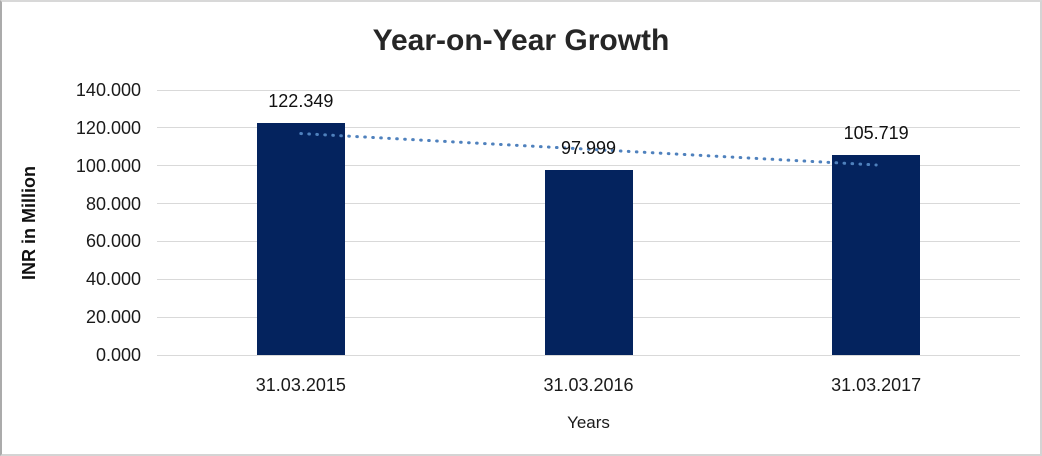 This screenshot has width=1042, height=456. Describe the element at coordinates (876, 132) in the screenshot. I see `bar-data-label: 105.719` at that location.